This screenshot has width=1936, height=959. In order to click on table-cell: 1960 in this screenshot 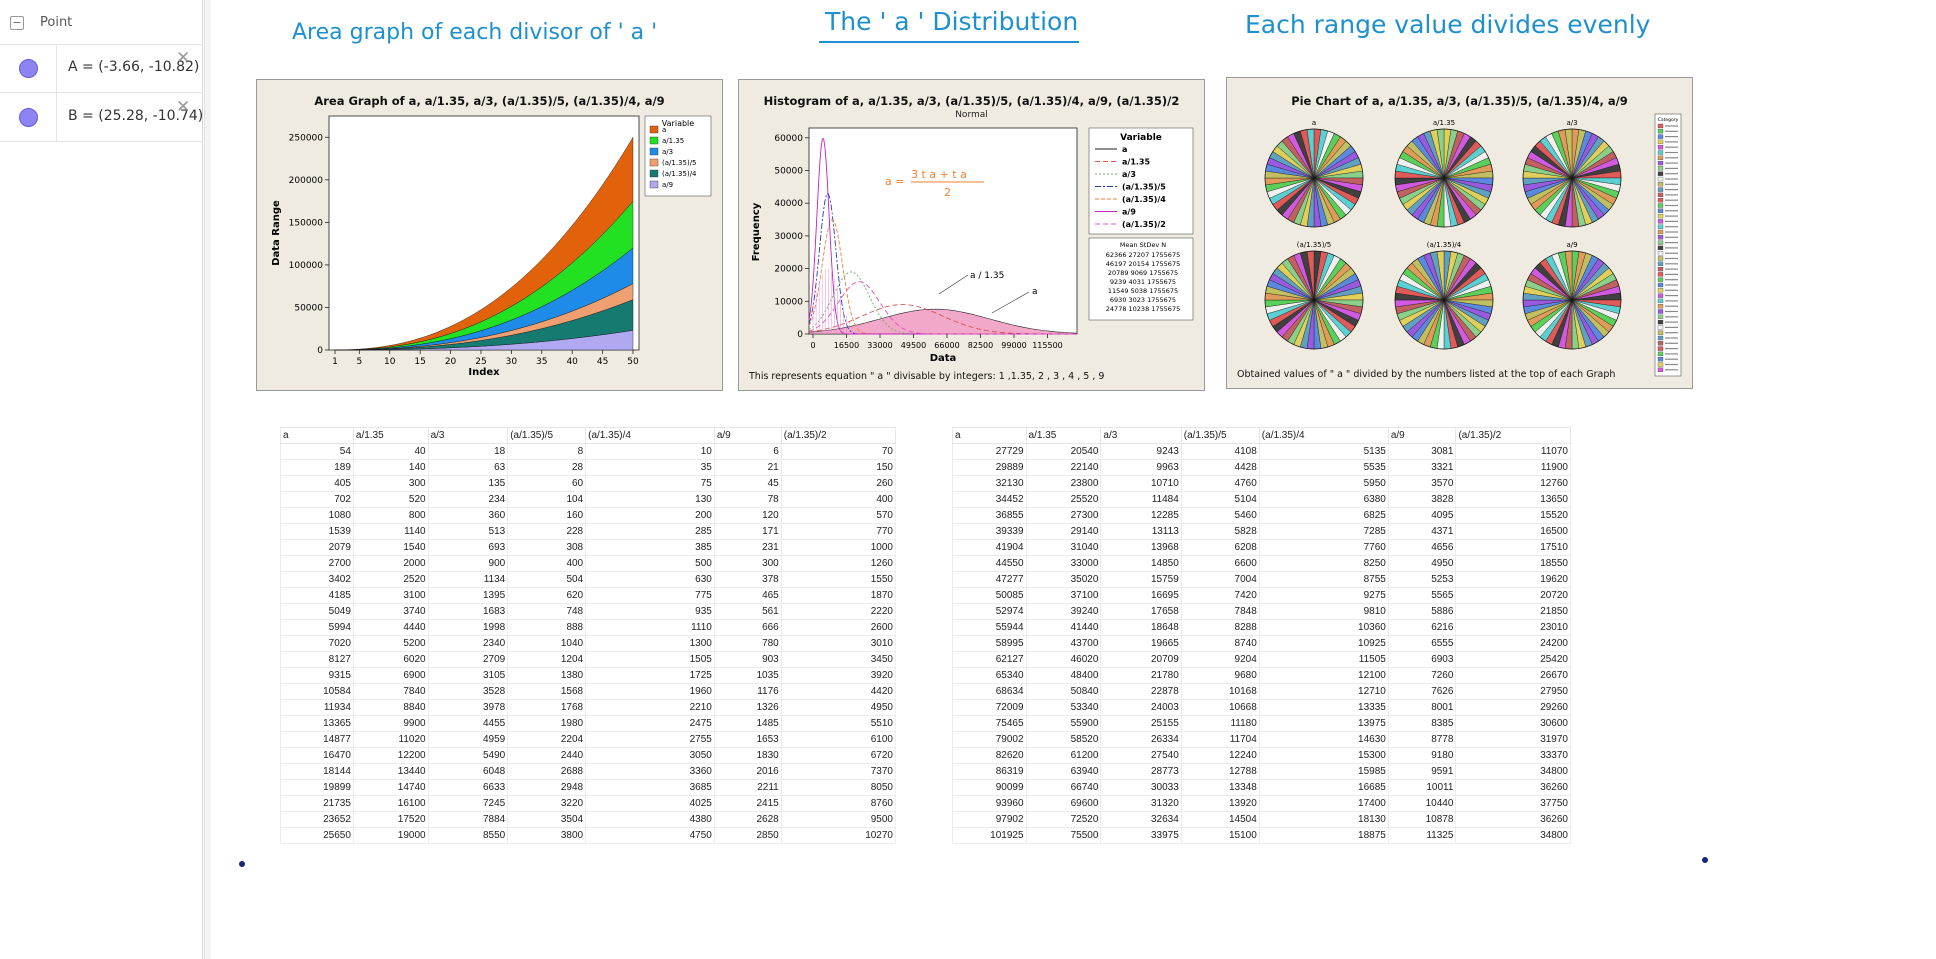, I will do `click(650, 691)`.